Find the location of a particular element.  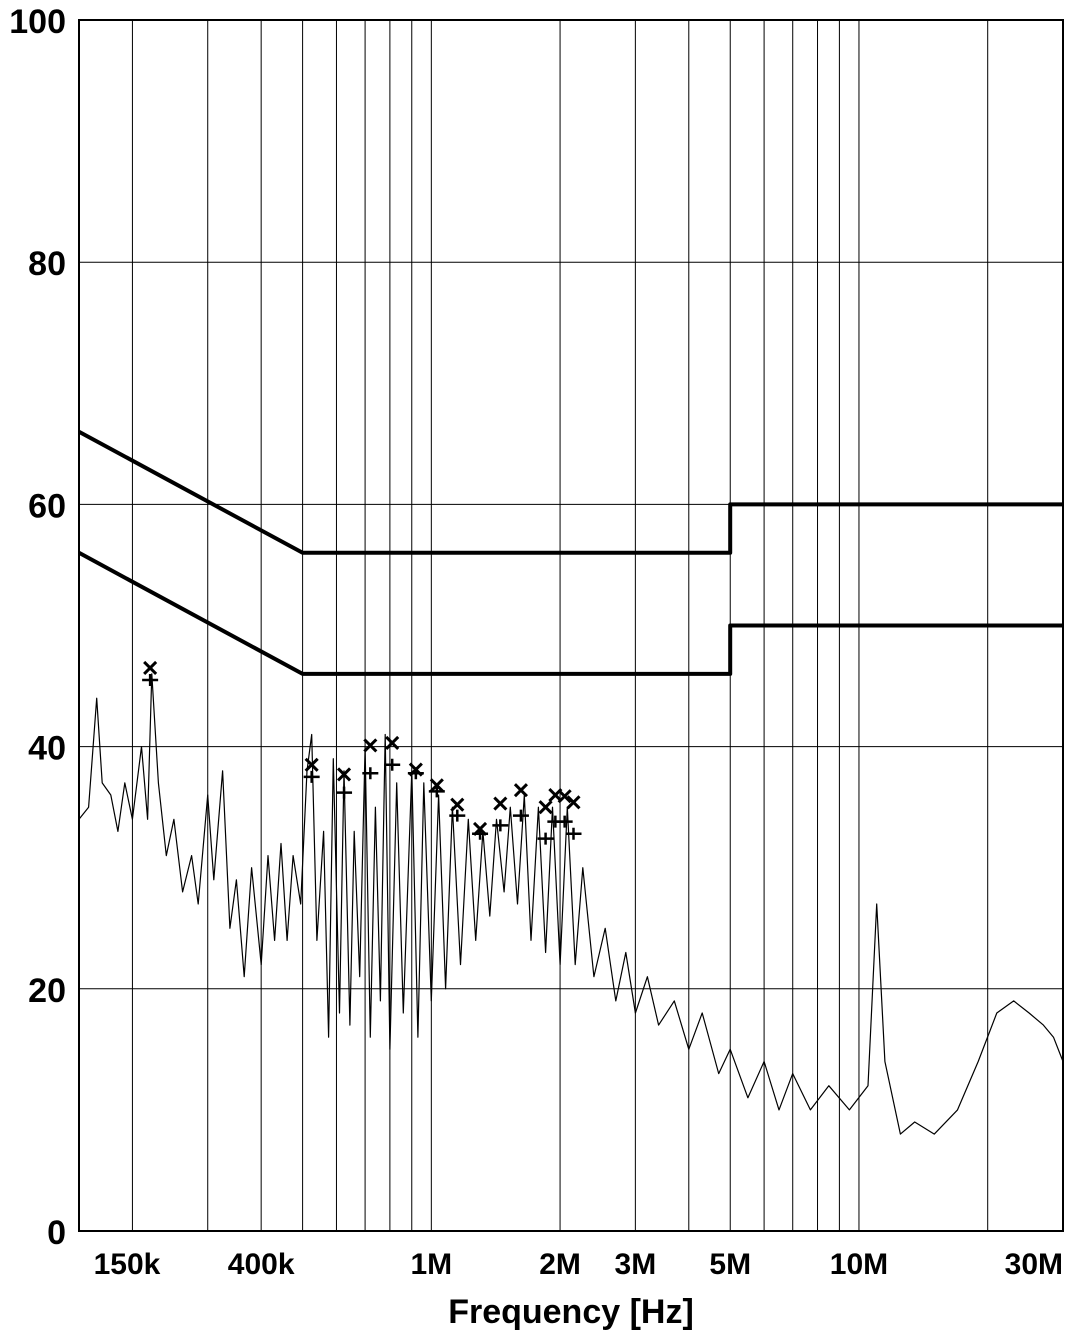

x-axis-title: Frequency [Hz] is located at coordinates (571, 1312).